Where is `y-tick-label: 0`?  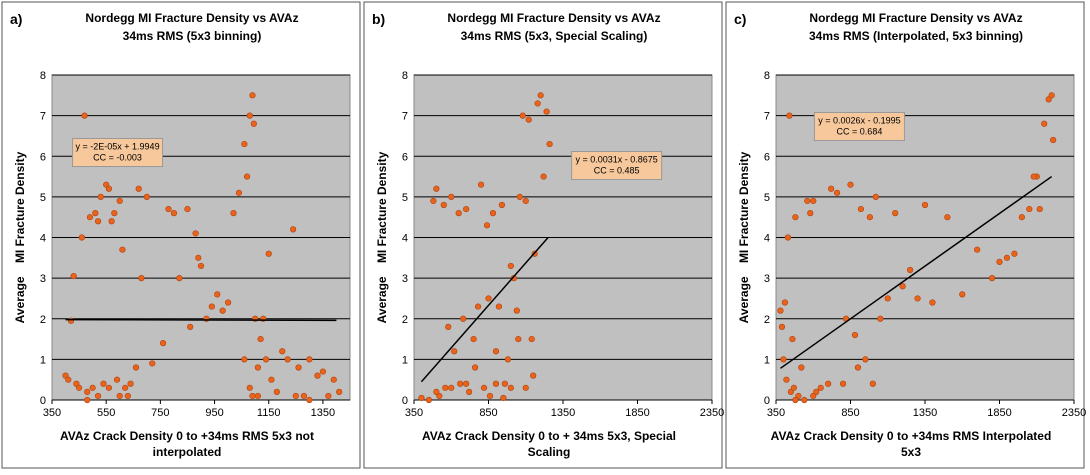 y-tick-label: 0 is located at coordinates (405, 401).